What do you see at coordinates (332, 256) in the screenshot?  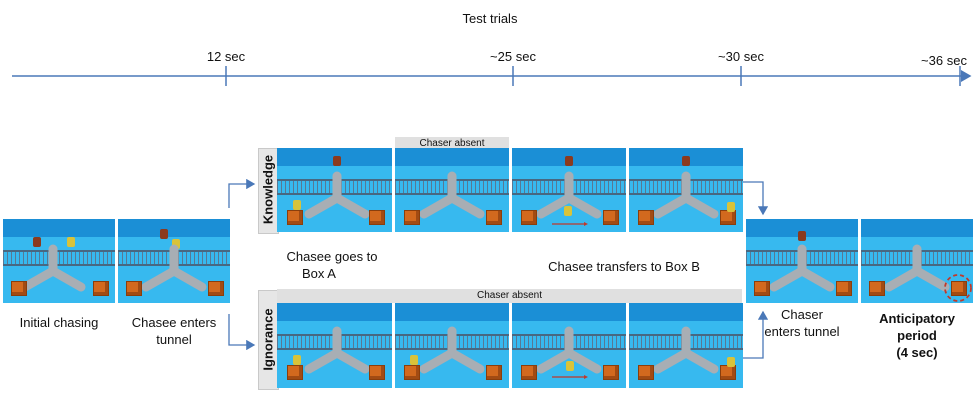 I see `caption-goes-box-a-l1: Chasee goes to` at bounding box center [332, 256].